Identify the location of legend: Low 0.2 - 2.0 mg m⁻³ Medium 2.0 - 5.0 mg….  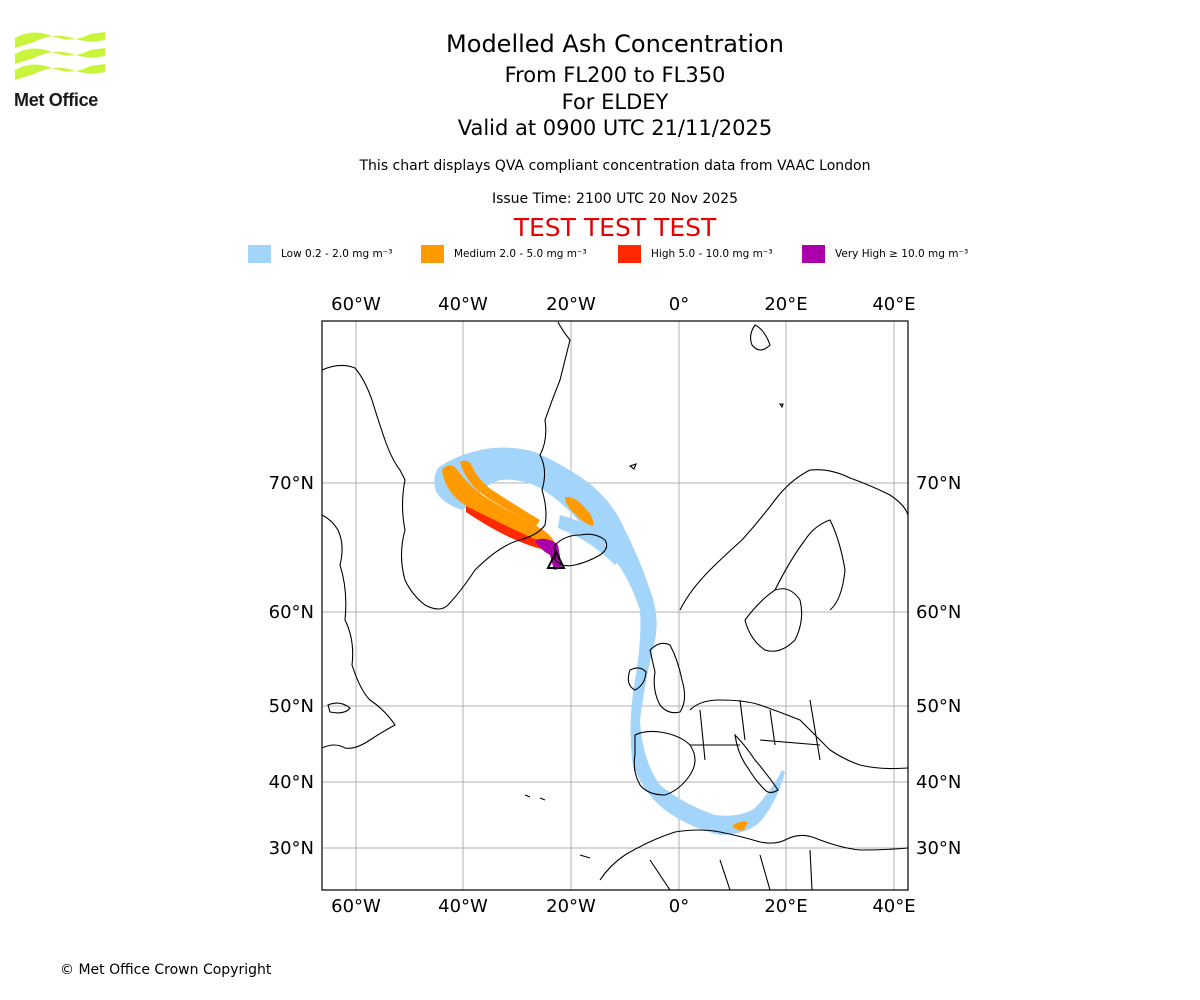
(600, 254).